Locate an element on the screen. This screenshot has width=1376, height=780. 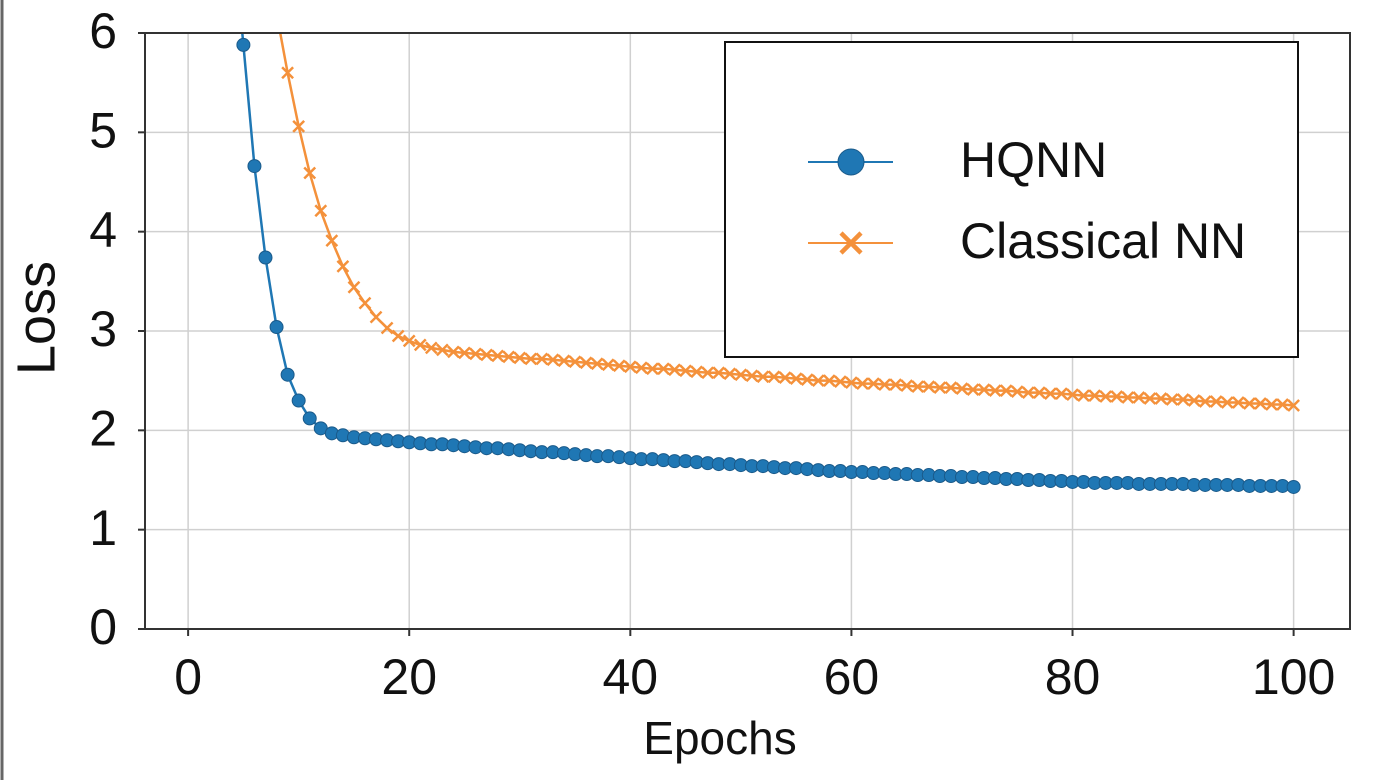
y-tick-label: 0 is located at coordinates (103, 627).